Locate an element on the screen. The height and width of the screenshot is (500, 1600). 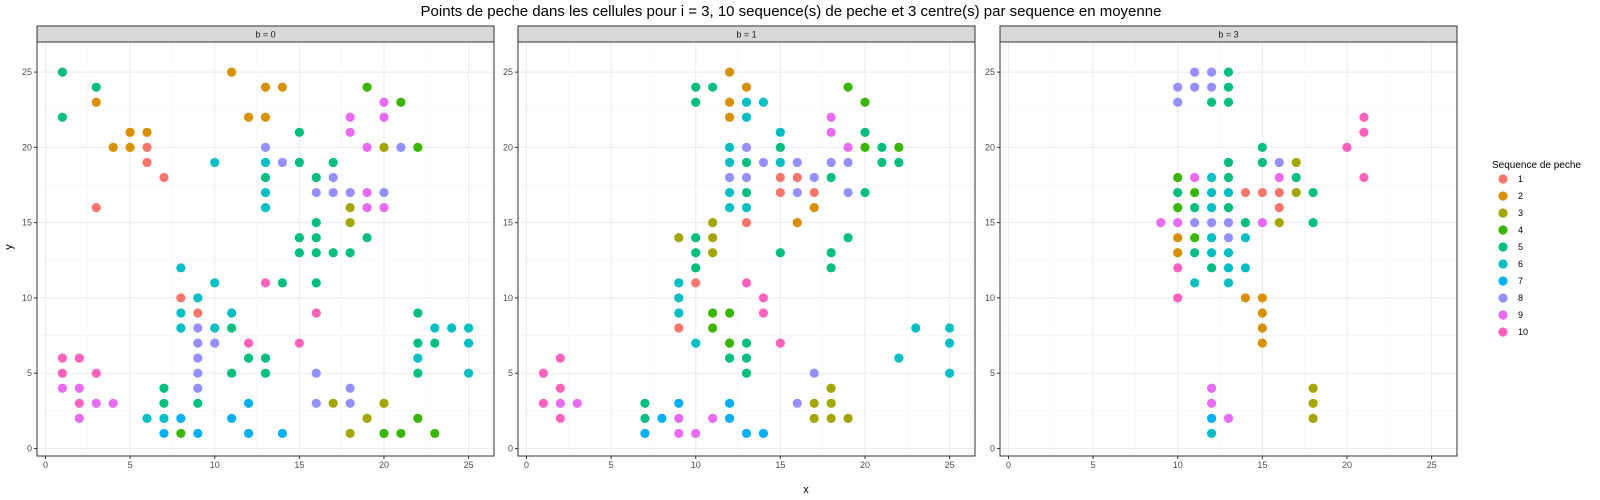
facet-strip-label: b = 0 is located at coordinates (265, 35).